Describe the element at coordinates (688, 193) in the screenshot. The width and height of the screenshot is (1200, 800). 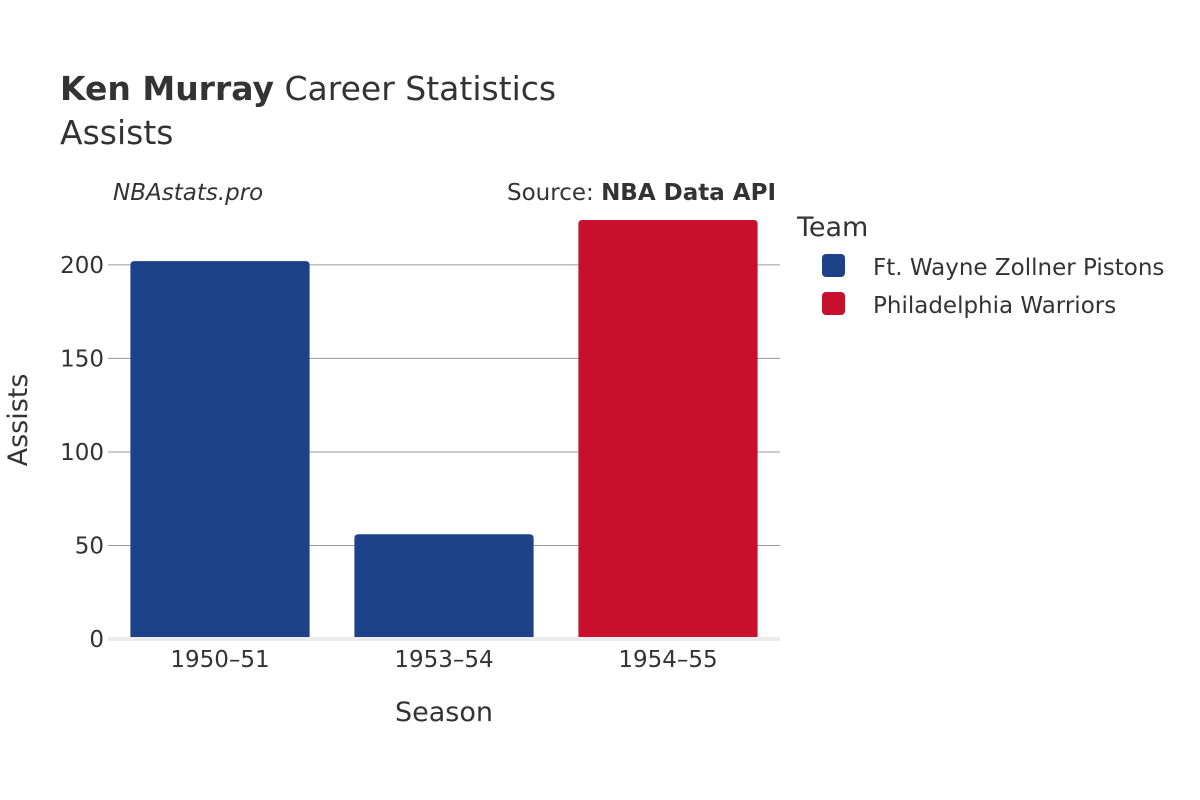
I see `source-name: NBA Data API` at that location.